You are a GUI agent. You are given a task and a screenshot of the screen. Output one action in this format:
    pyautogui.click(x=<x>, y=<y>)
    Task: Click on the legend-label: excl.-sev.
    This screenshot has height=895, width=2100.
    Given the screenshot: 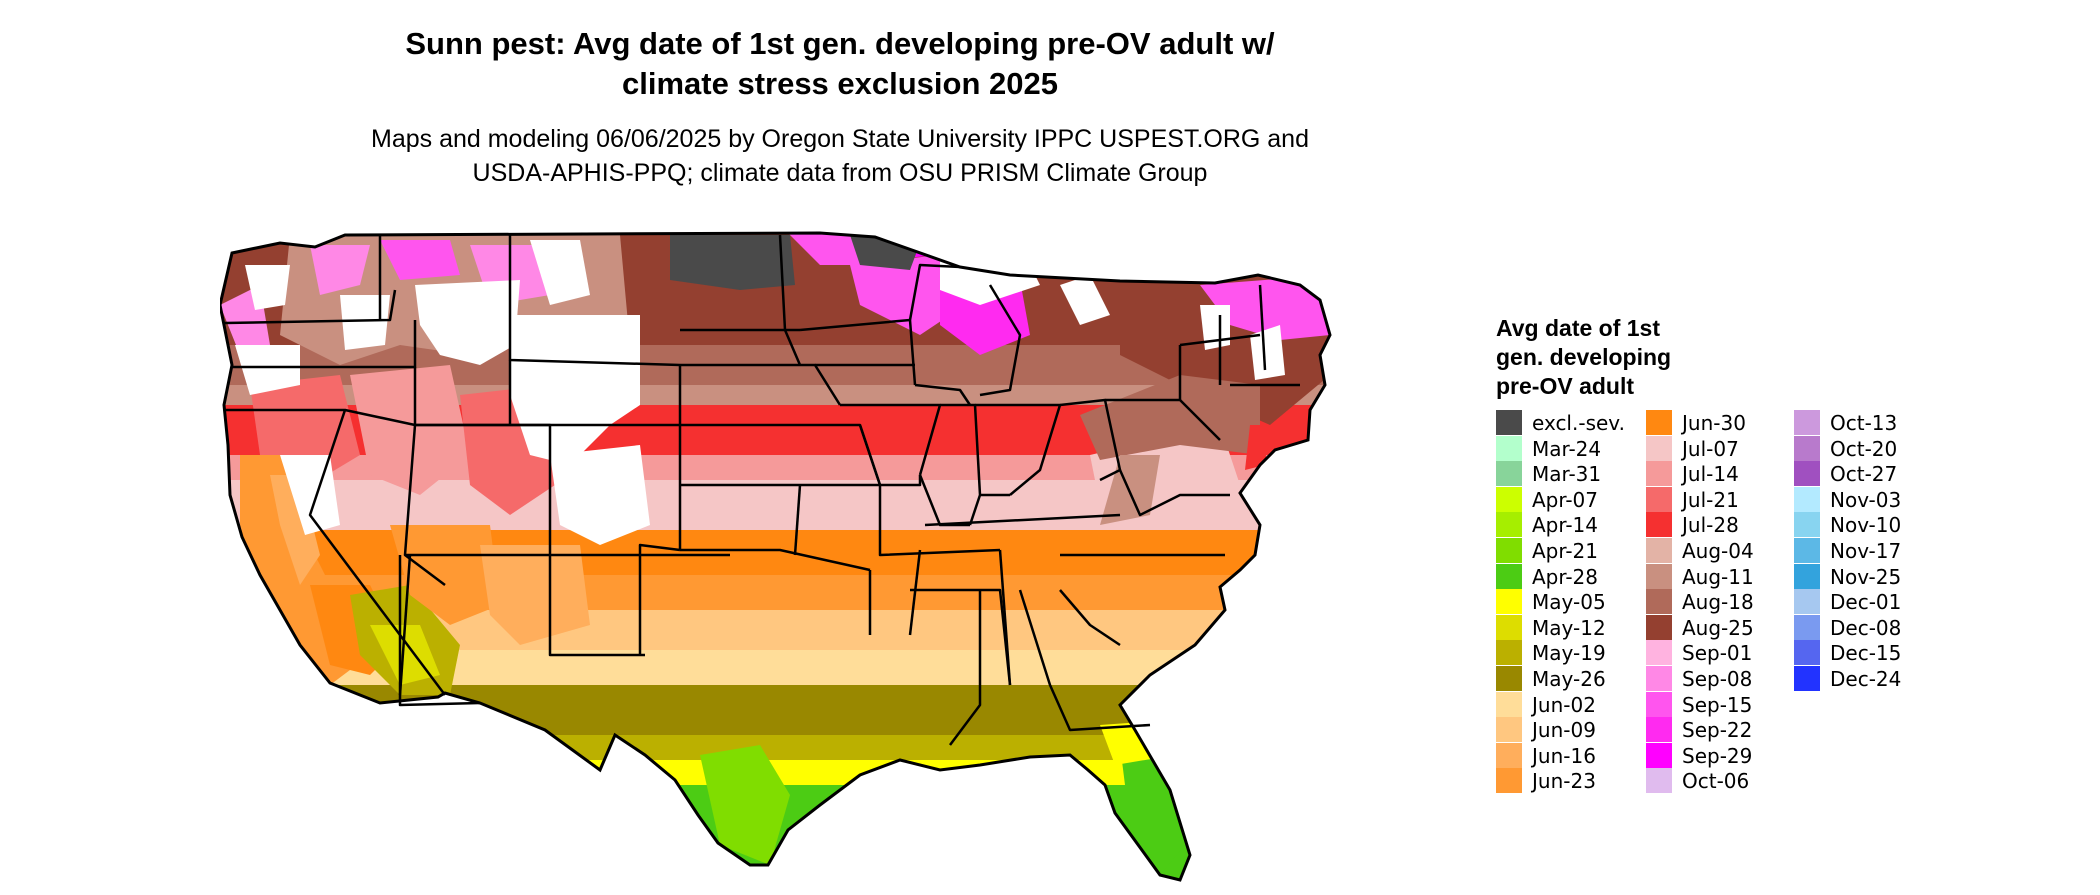 What is the action you would take?
    pyautogui.click(x=1578, y=423)
    